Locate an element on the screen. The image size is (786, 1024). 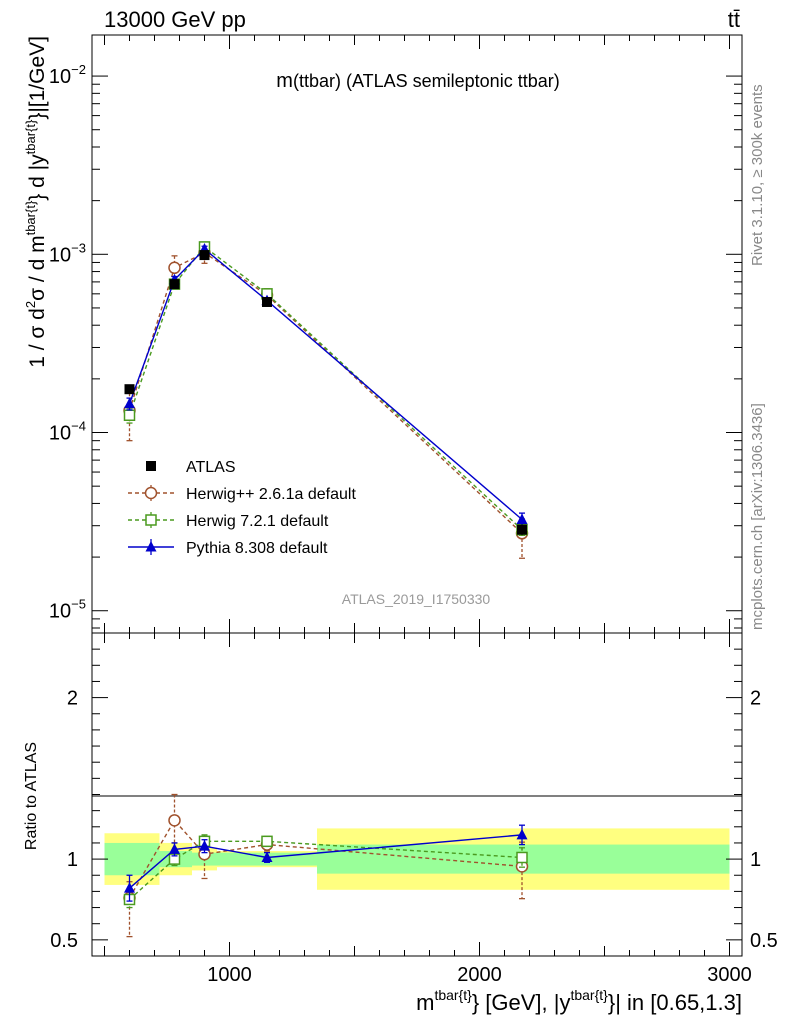
ratio-y-tick-label-right: 0.5 is located at coordinates (764, 941).